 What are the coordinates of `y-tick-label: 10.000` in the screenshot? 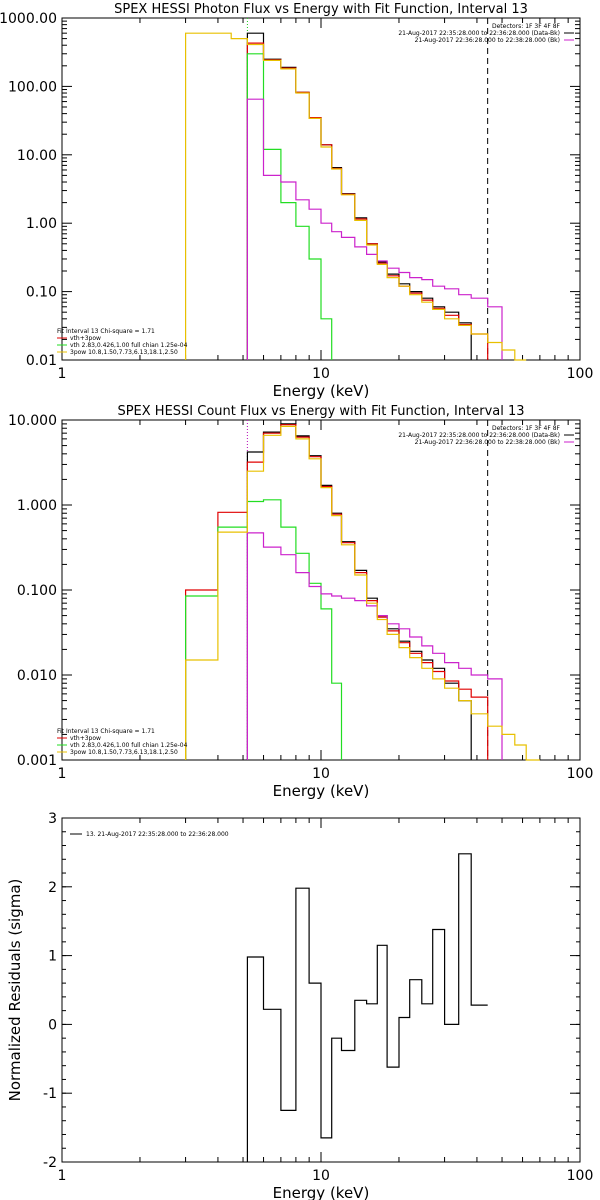 It's located at (32, 421).